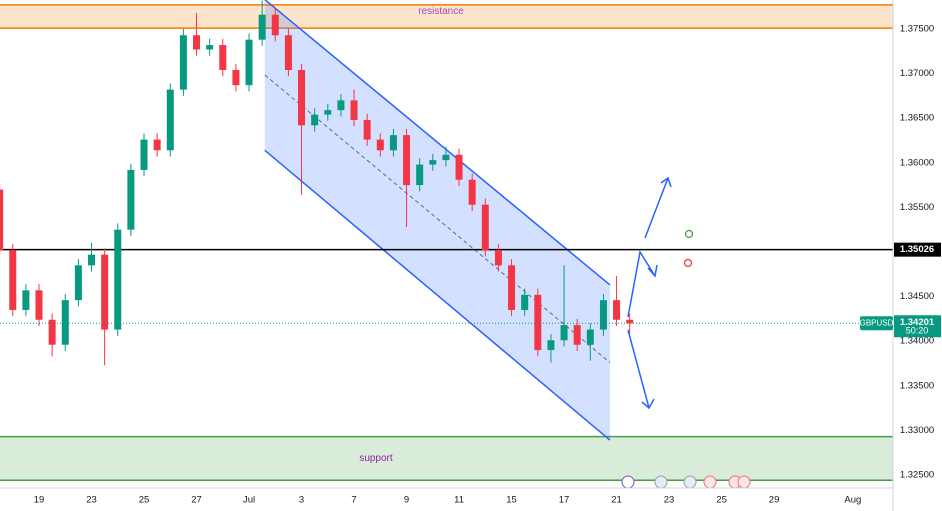  What do you see at coordinates (459, 500) in the screenshot?
I see `x-tick-label: 11` at bounding box center [459, 500].